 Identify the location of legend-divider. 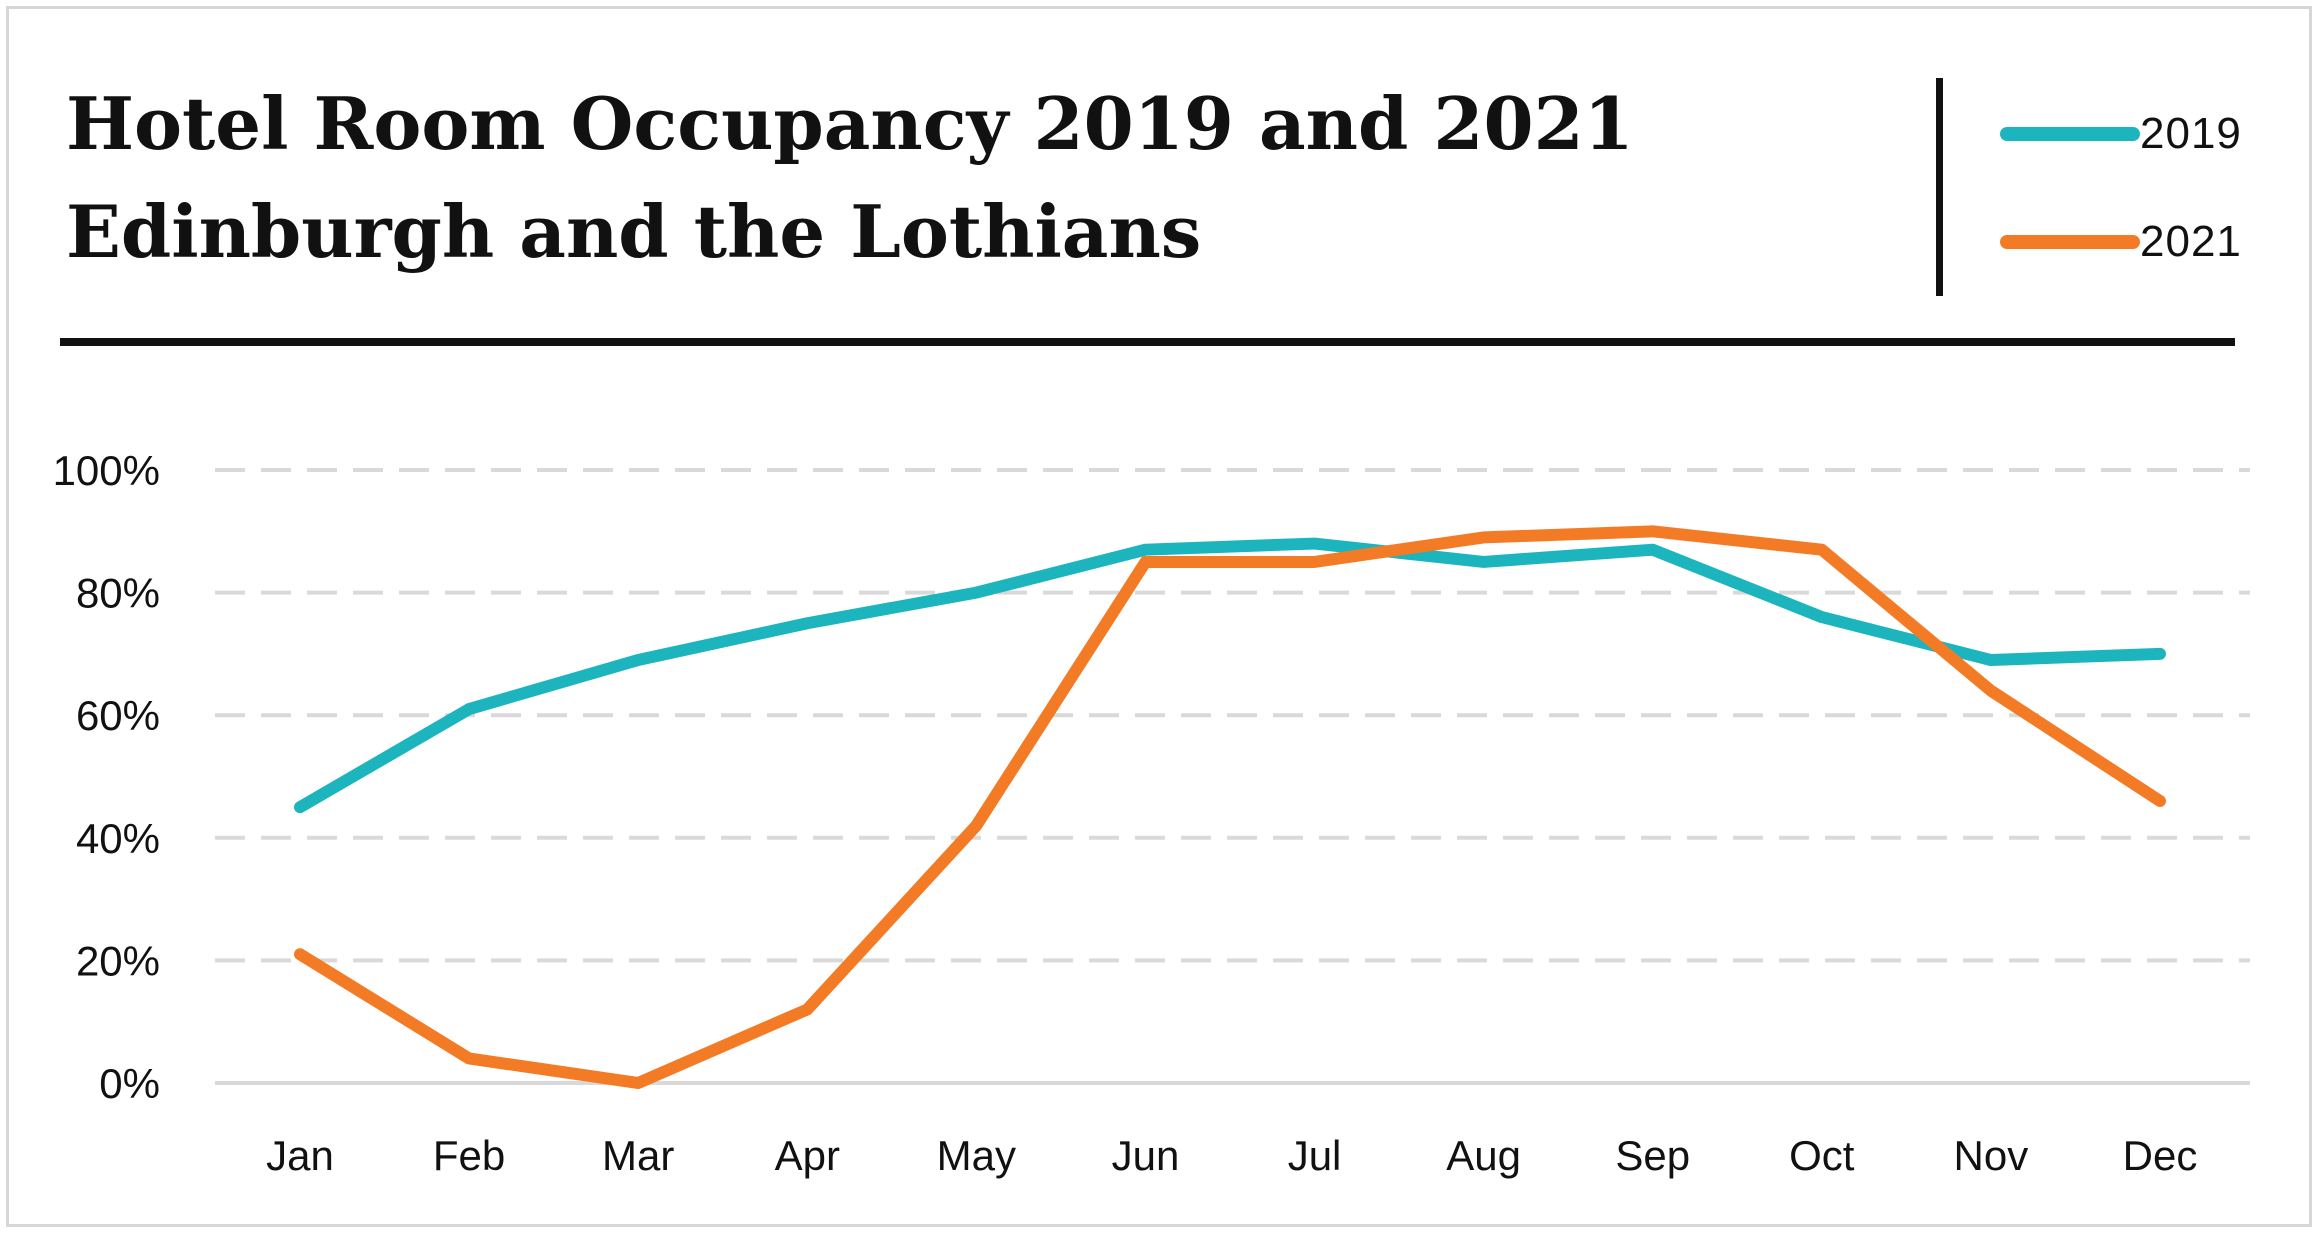
(1939, 187).